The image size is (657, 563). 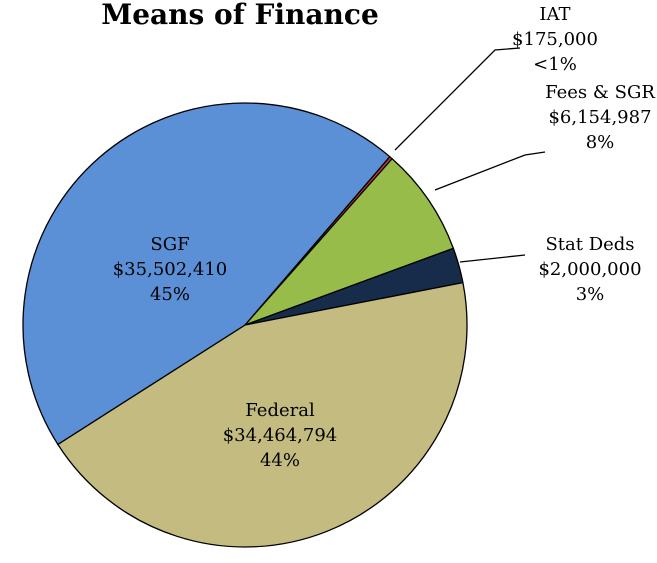 I want to click on slice-label-percent: 45%, so click(x=170, y=294).